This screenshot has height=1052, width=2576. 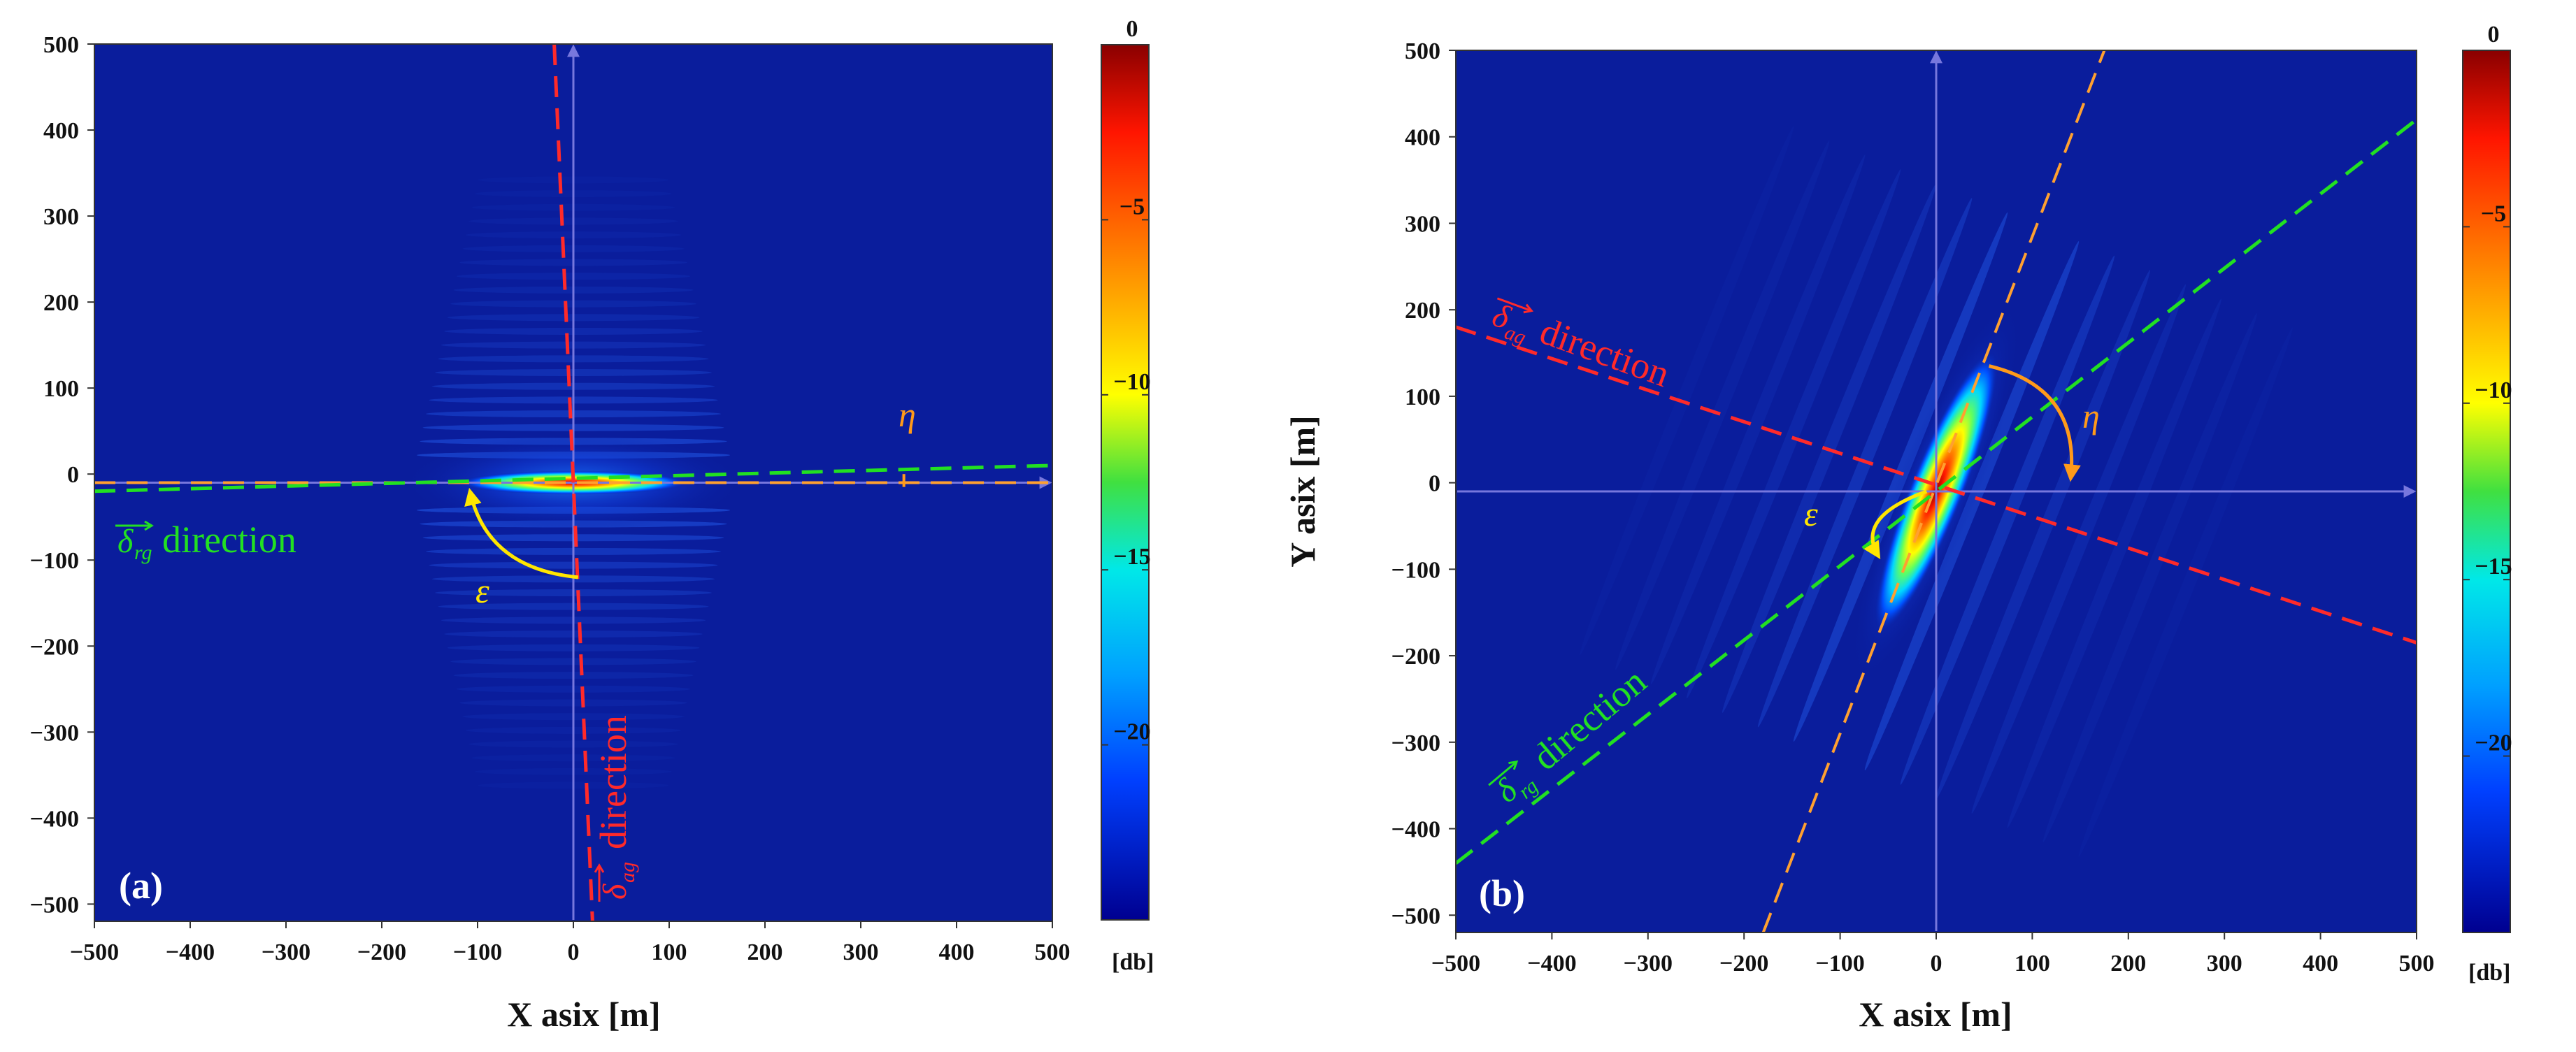 What do you see at coordinates (599, 868) in the screenshot?
I see `vector-arrowhead-ag-a` at bounding box center [599, 868].